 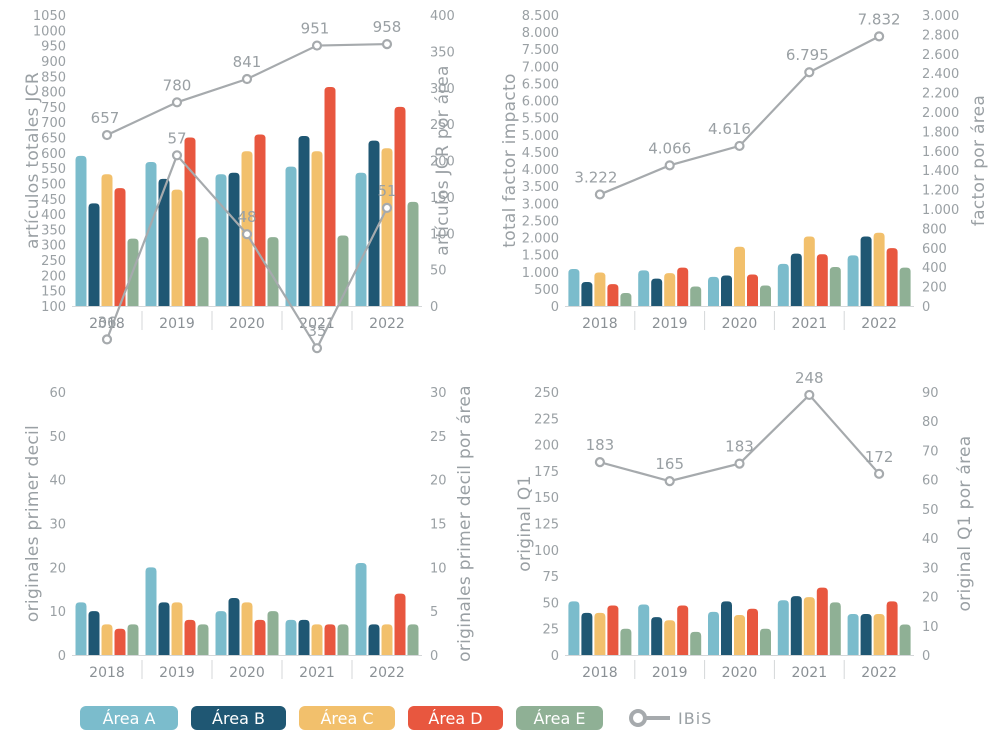 I want to click on y2-axis-title: artículos JCR por área, so click(x=443, y=160).